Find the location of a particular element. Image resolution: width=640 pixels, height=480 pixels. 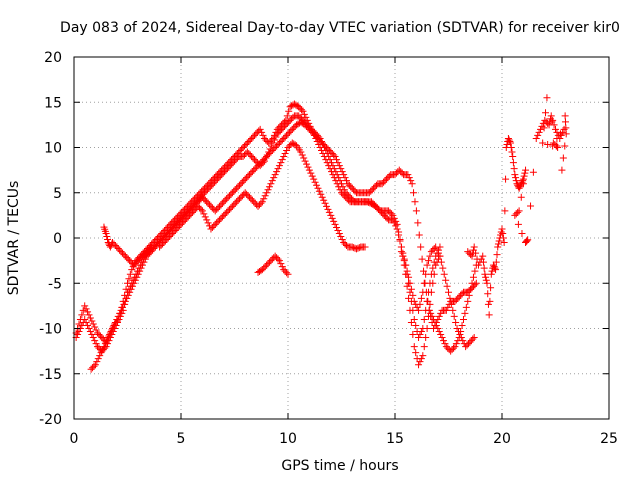

x-tick-label: 25 is located at coordinates (609, 439).